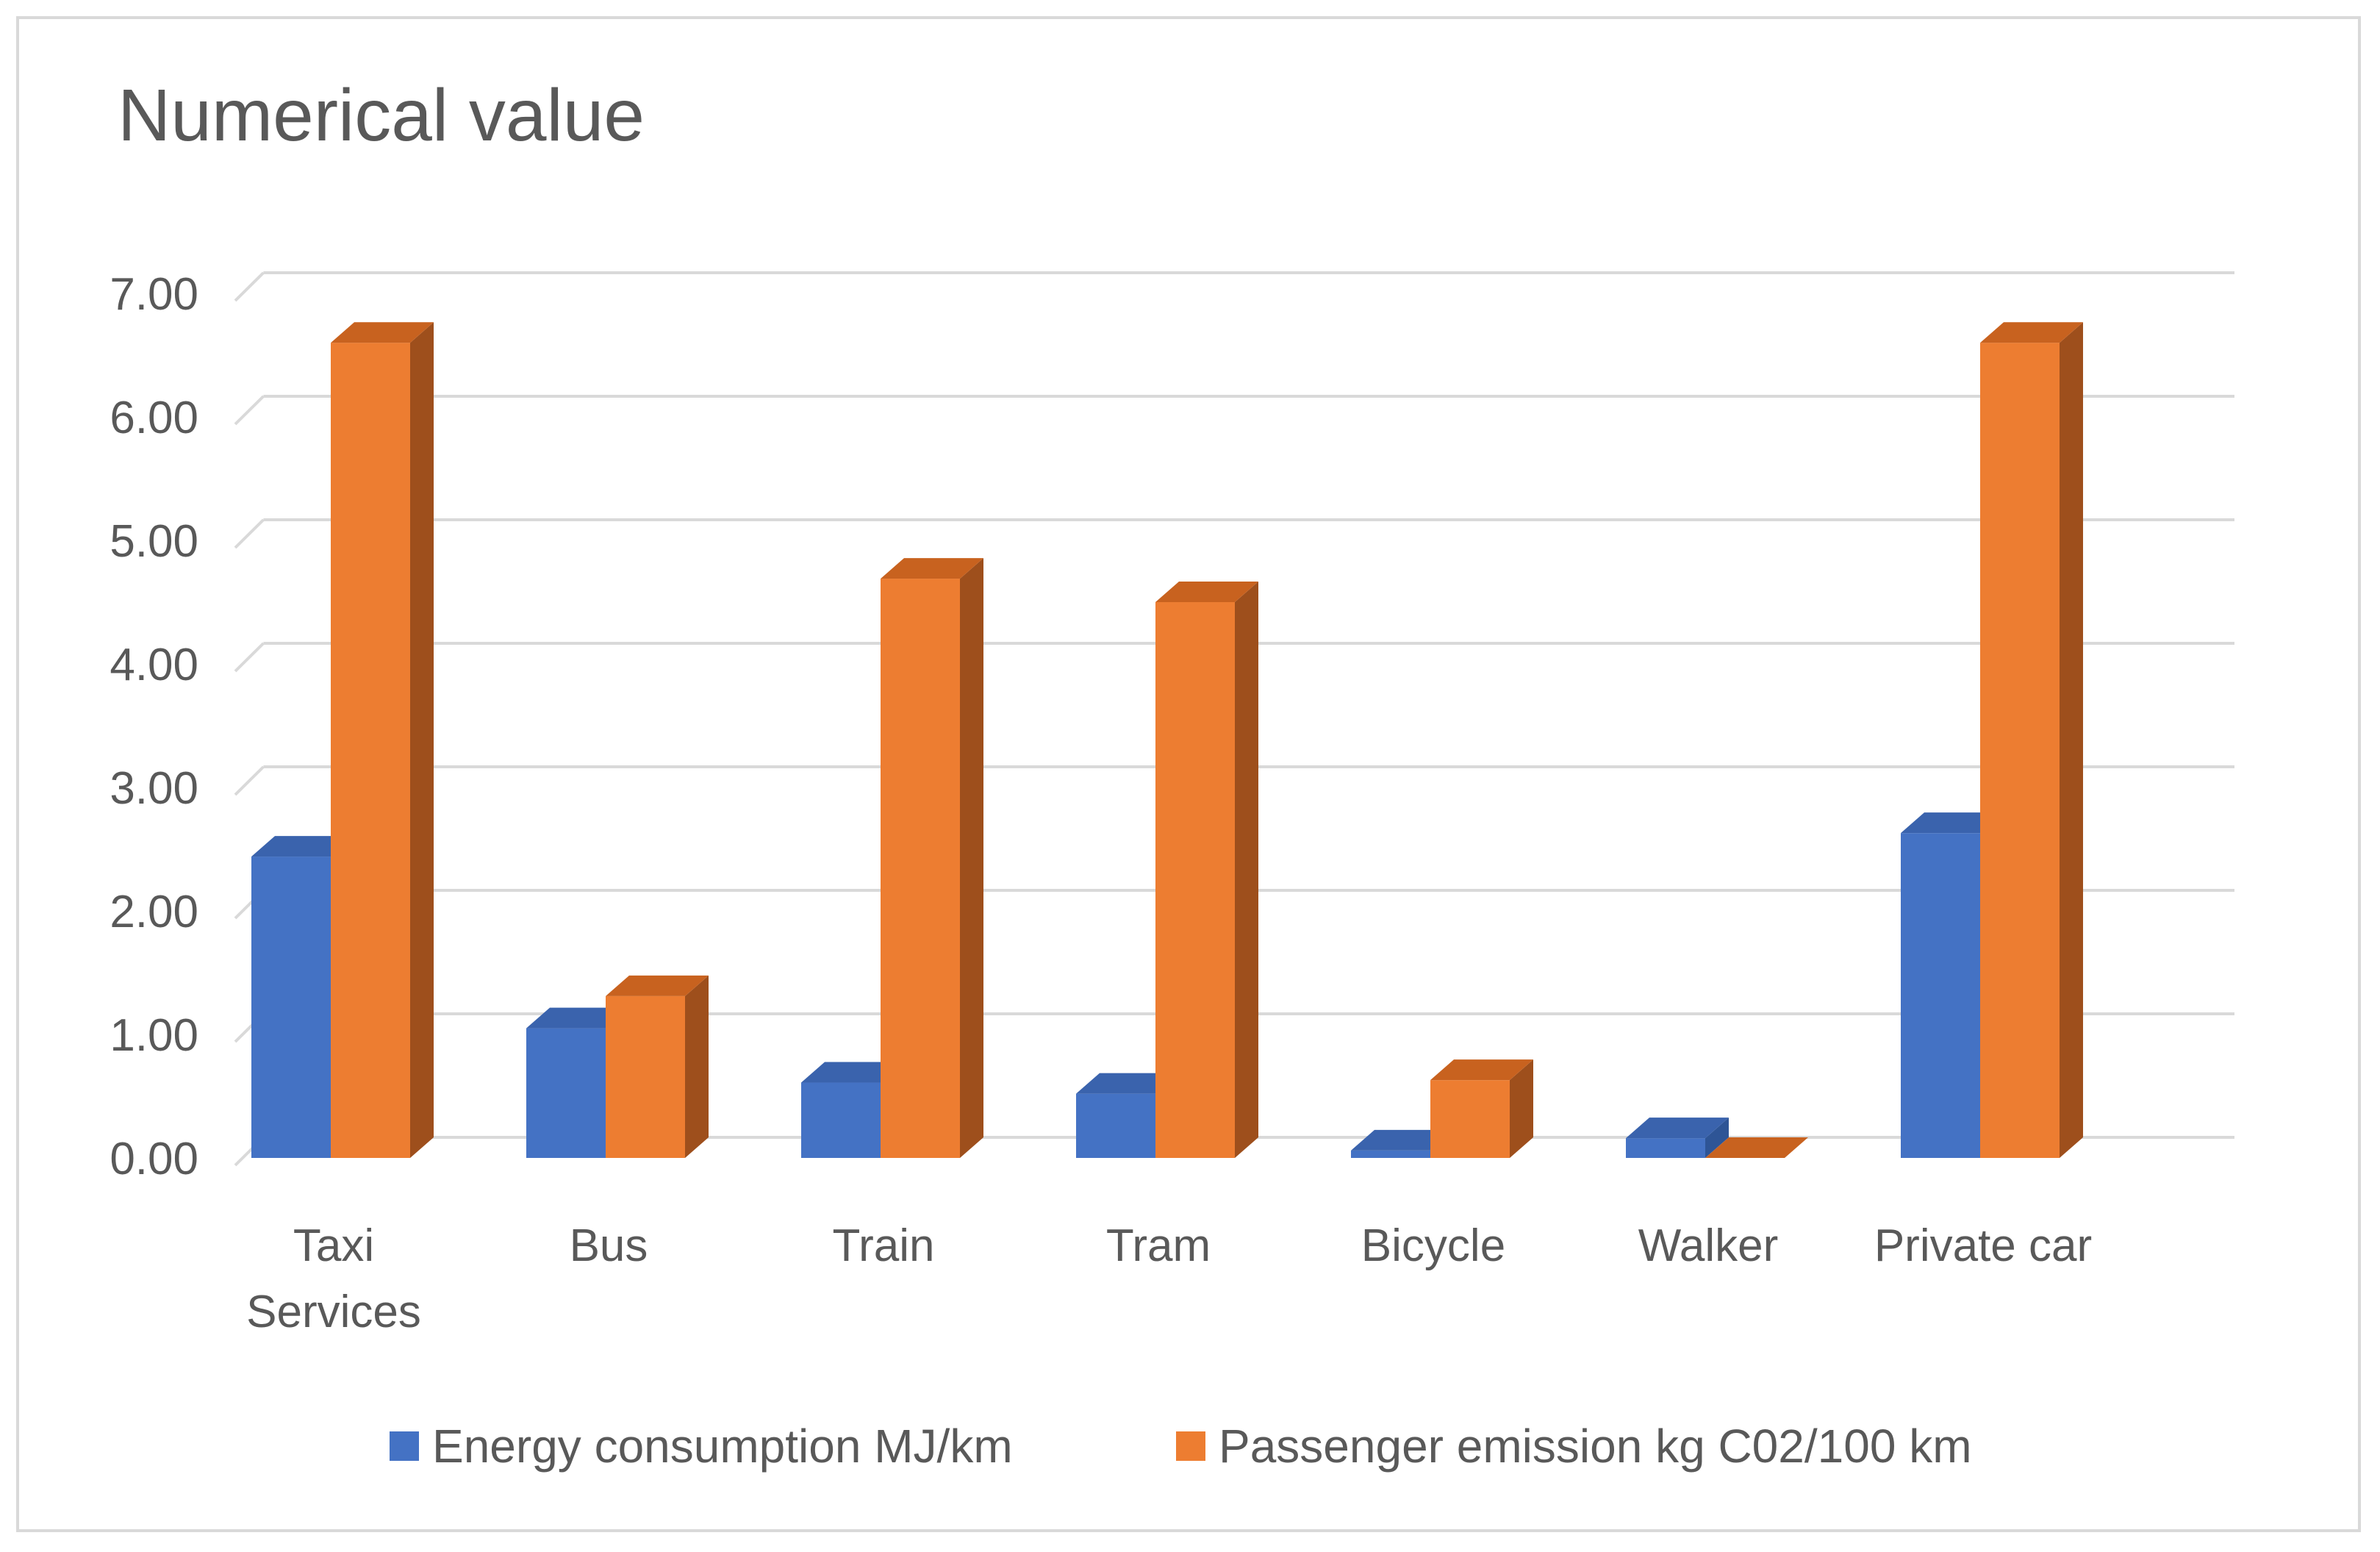 Image resolution: width=2380 pixels, height=1552 pixels. Describe the element at coordinates (1709, 1246) in the screenshot. I see `x-category-label: Walker` at that location.